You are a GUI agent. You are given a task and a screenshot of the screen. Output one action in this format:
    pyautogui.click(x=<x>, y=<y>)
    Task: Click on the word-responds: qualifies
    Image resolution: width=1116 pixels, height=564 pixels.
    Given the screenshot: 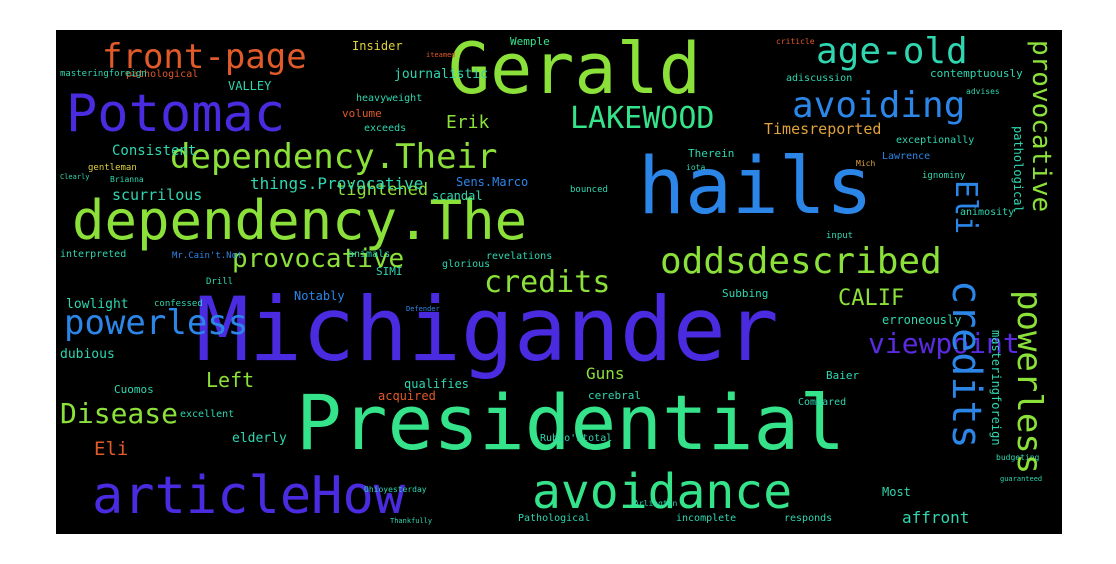 What is the action you would take?
    pyautogui.click(x=437, y=384)
    